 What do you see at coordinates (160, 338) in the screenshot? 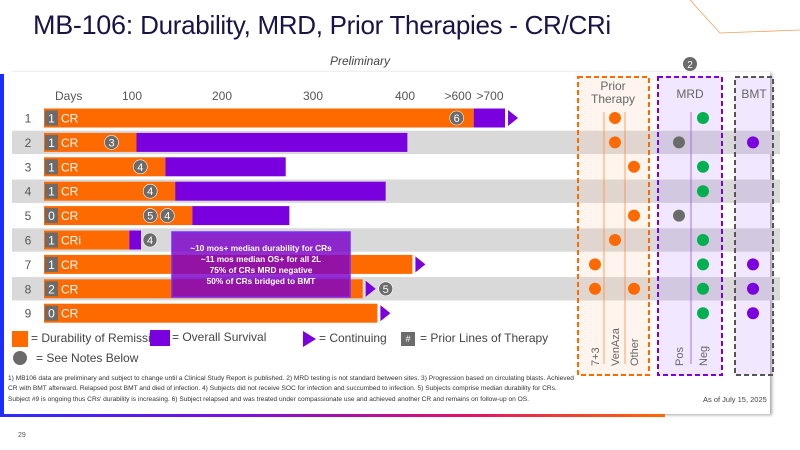
I see `legend-os-swatch` at bounding box center [160, 338].